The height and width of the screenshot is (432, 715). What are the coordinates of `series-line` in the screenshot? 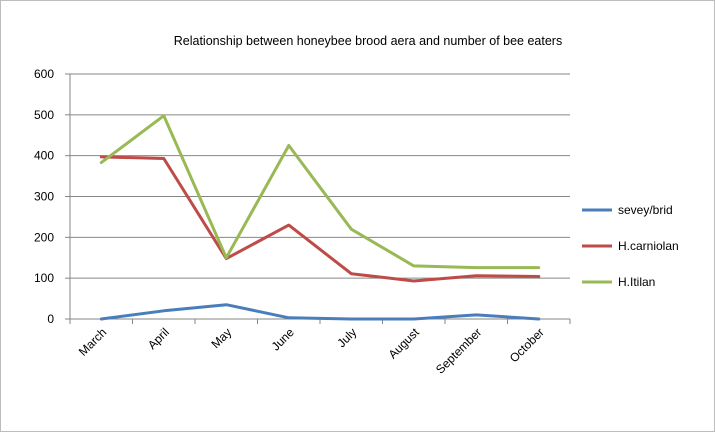 It's located at (320, 312).